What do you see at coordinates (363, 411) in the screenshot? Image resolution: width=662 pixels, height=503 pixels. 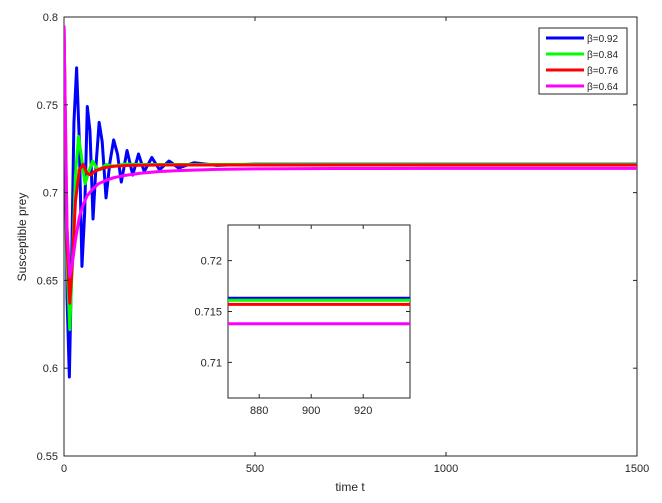 I see `inset-x-tick-label: 920` at bounding box center [363, 411].